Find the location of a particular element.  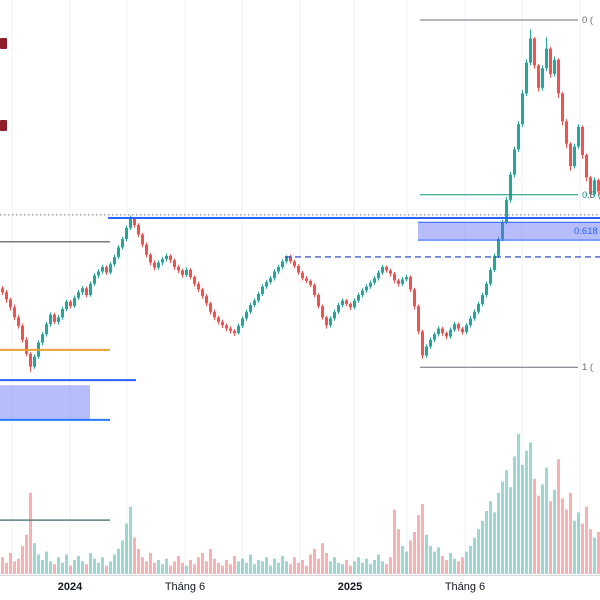

time-axis-label-2025: 2025 is located at coordinates (350, 587).